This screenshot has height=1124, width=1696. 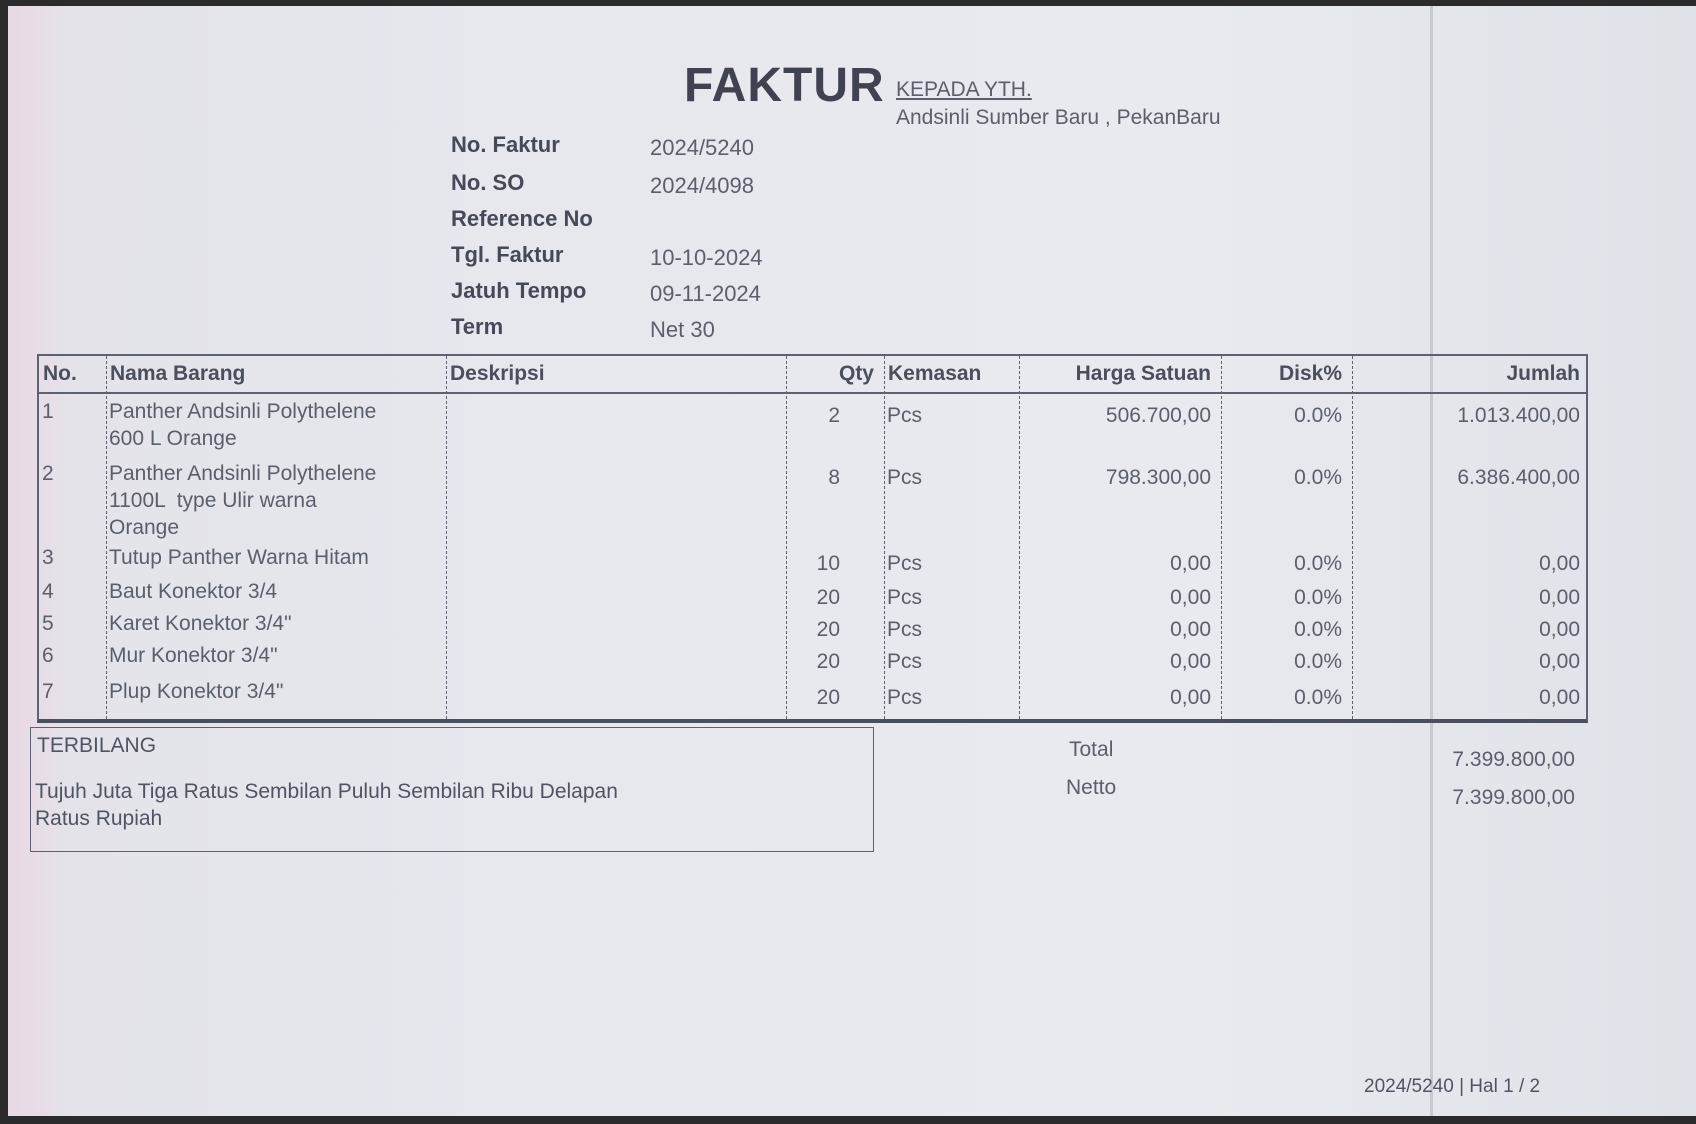 I want to click on total-value: 7.399.800,00, so click(x=1513, y=759).